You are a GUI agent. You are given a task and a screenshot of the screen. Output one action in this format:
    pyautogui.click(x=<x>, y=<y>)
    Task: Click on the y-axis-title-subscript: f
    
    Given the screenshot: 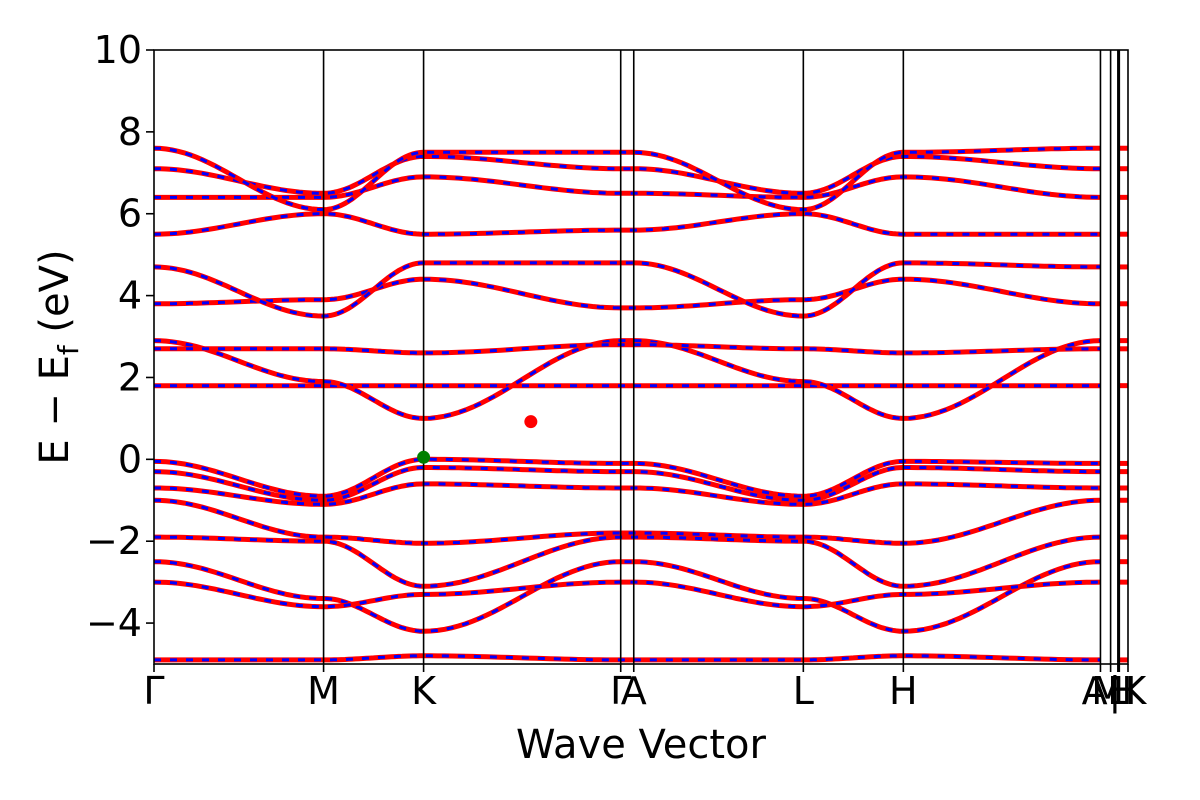 What is the action you would take?
    pyautogui.click(x=68, y=349)
    